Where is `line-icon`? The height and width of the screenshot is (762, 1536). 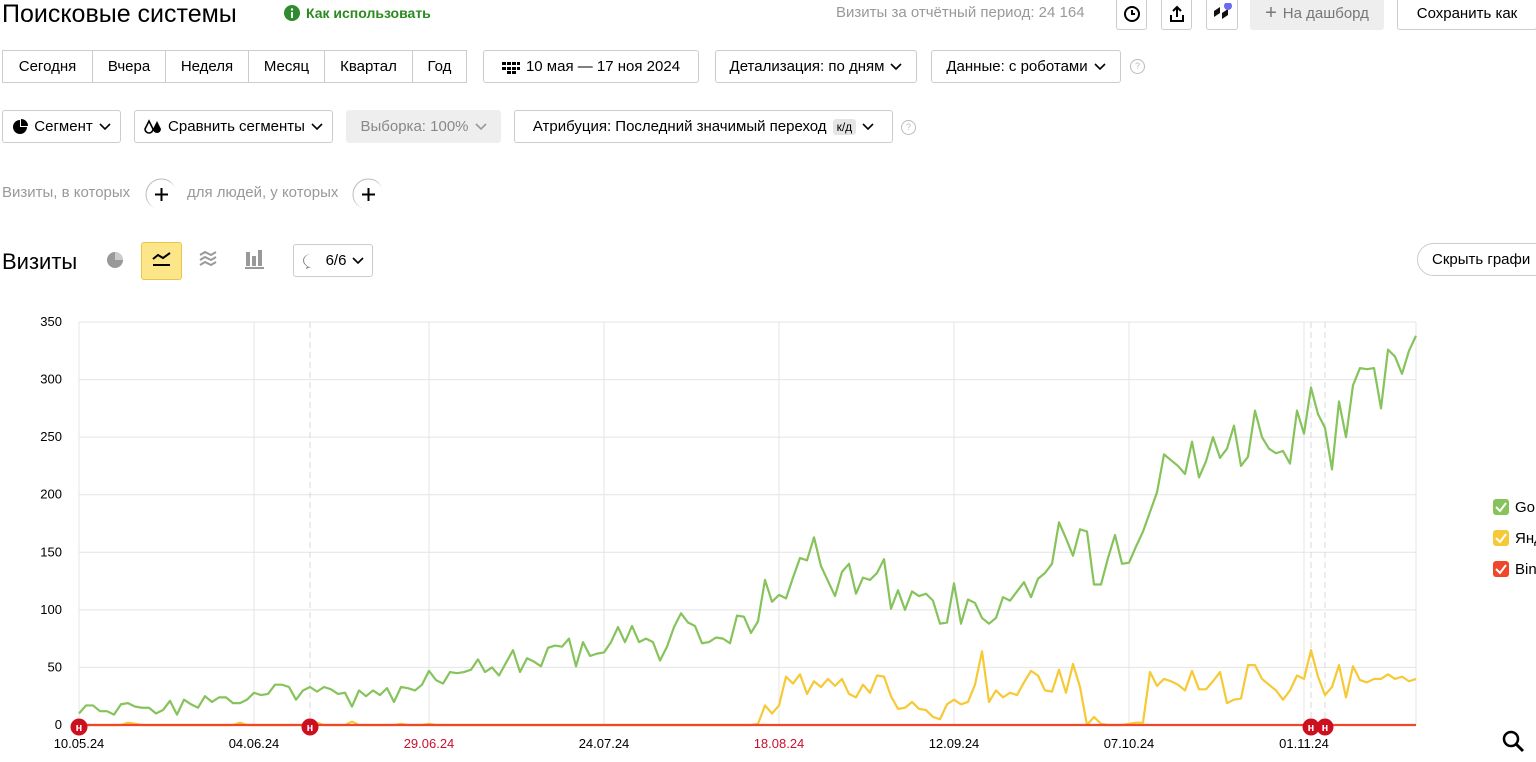 line-icon is located at coordinates (161, 259).